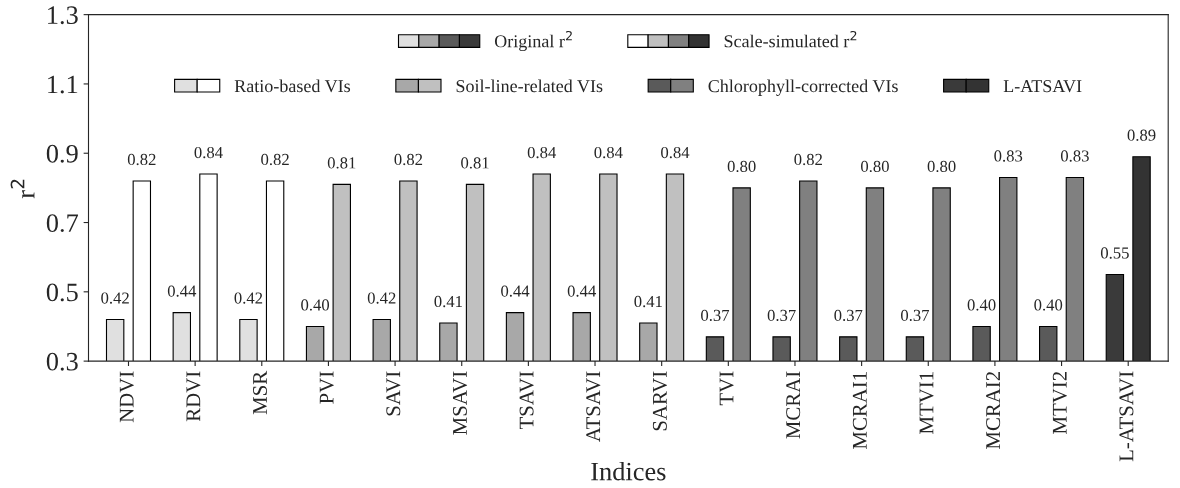 This screenshot has width=1180, height=488. Describe the element at coordinates (62, 292) in the screenshot. I see `y-tick-label: 0.5` at that location.